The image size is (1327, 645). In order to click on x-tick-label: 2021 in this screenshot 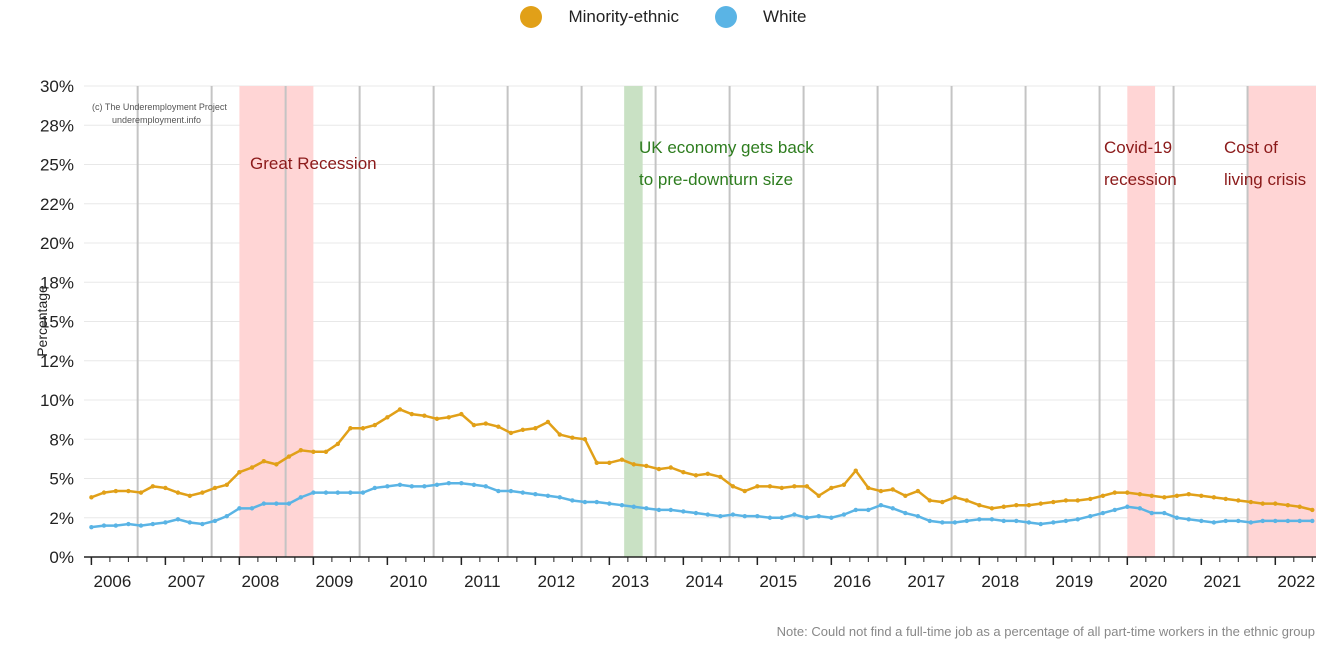, I will do `click(1222, 581)`.